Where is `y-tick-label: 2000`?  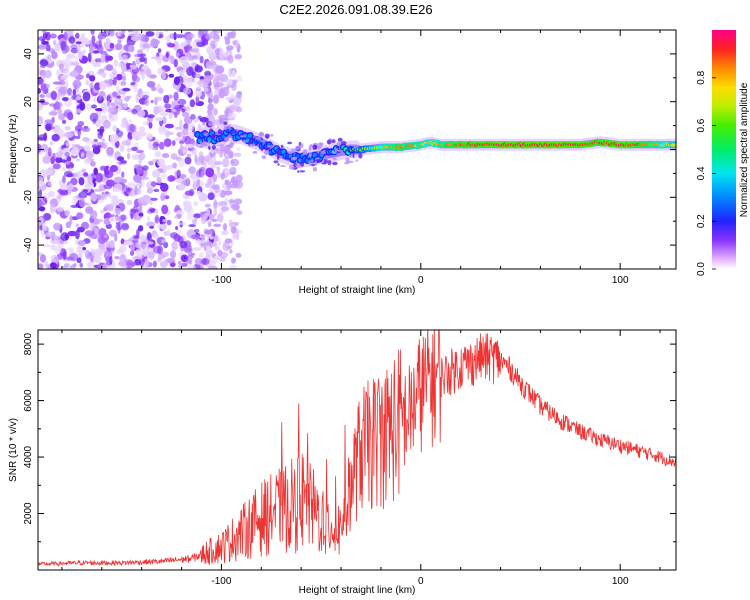
y-tick-label: 2000 is located at coordinates (28, 513).